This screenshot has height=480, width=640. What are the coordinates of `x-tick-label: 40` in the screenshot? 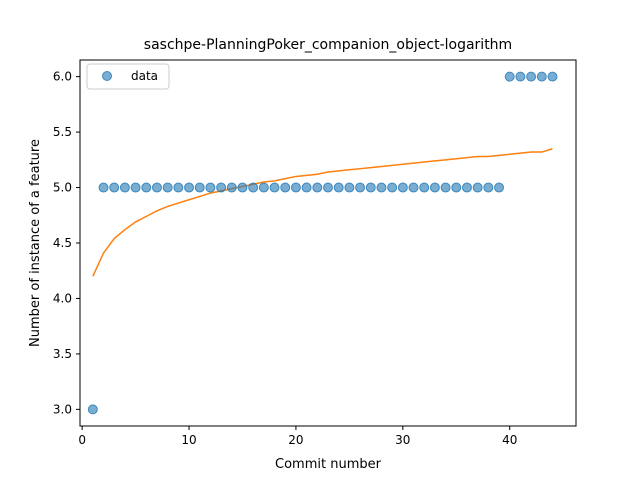 It's located at (509, 440).